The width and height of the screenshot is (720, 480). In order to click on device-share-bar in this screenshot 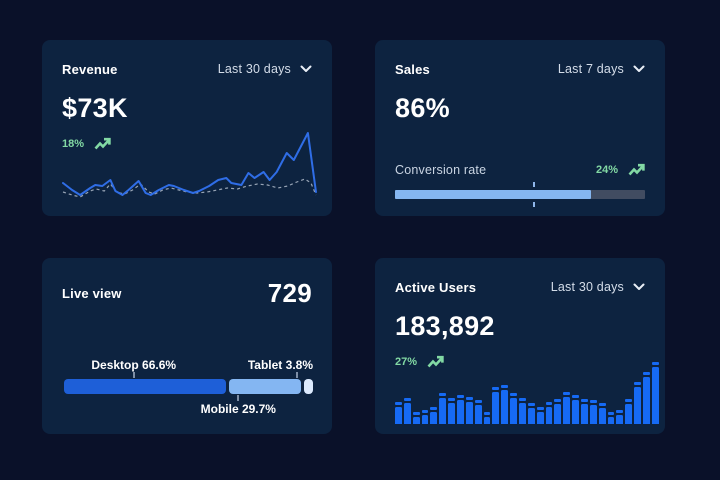, I will do `click(188, 386)`.